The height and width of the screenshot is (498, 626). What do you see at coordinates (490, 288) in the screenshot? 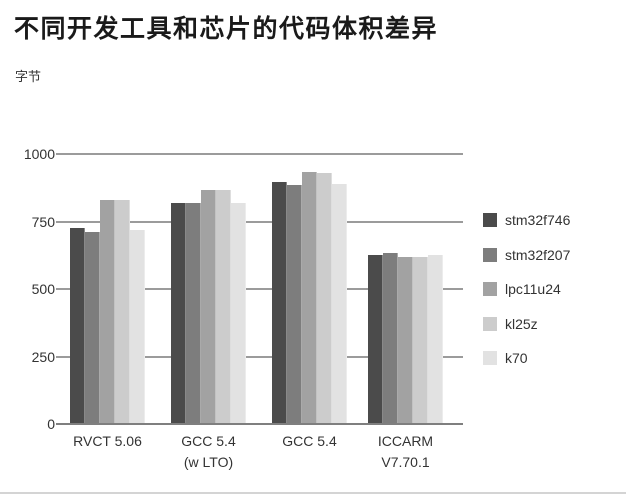
I see `legend-swatch-lpc11u24` at bounding box center [490, 288].